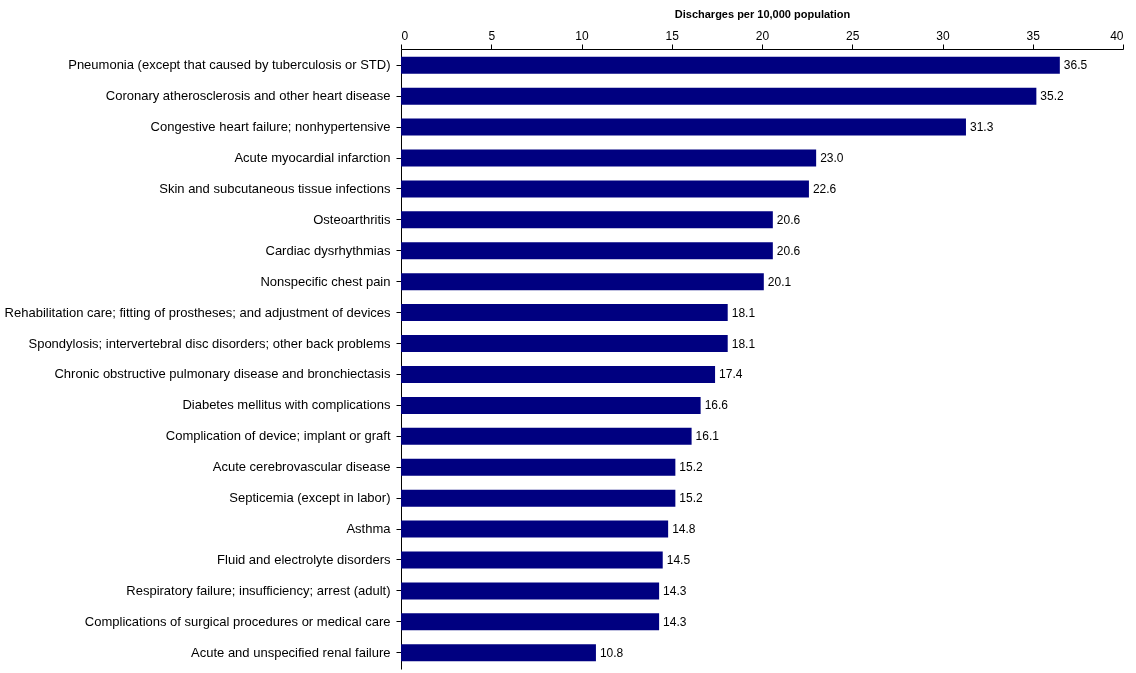 Image resolution: width=1136 pixels, height=673 pixels. What do you see at coordinates (222, 374) in the screenshot?
I see `y-tick-label: Chronic obstructive pulmonary disease and bronchiectasis` at bounding box center [222, 374].